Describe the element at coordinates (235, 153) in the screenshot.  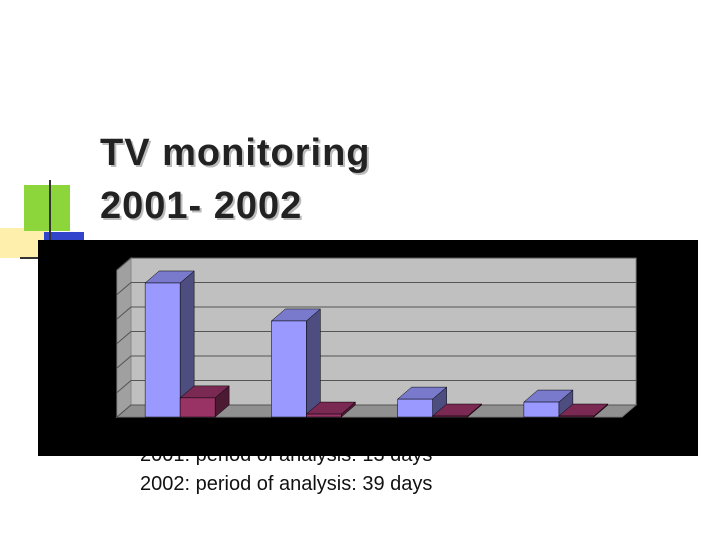
I see `title: TV monitoring` at that location.